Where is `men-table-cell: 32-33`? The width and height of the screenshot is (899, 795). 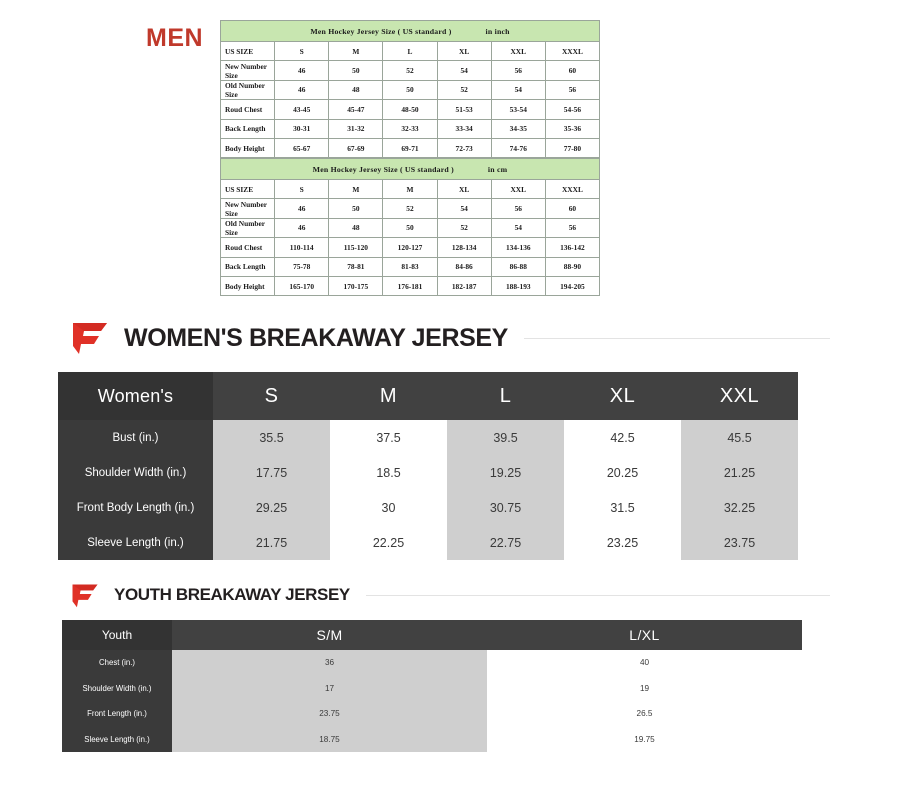
men-table-cell: 32-33 is located at coordinates (410, 128).